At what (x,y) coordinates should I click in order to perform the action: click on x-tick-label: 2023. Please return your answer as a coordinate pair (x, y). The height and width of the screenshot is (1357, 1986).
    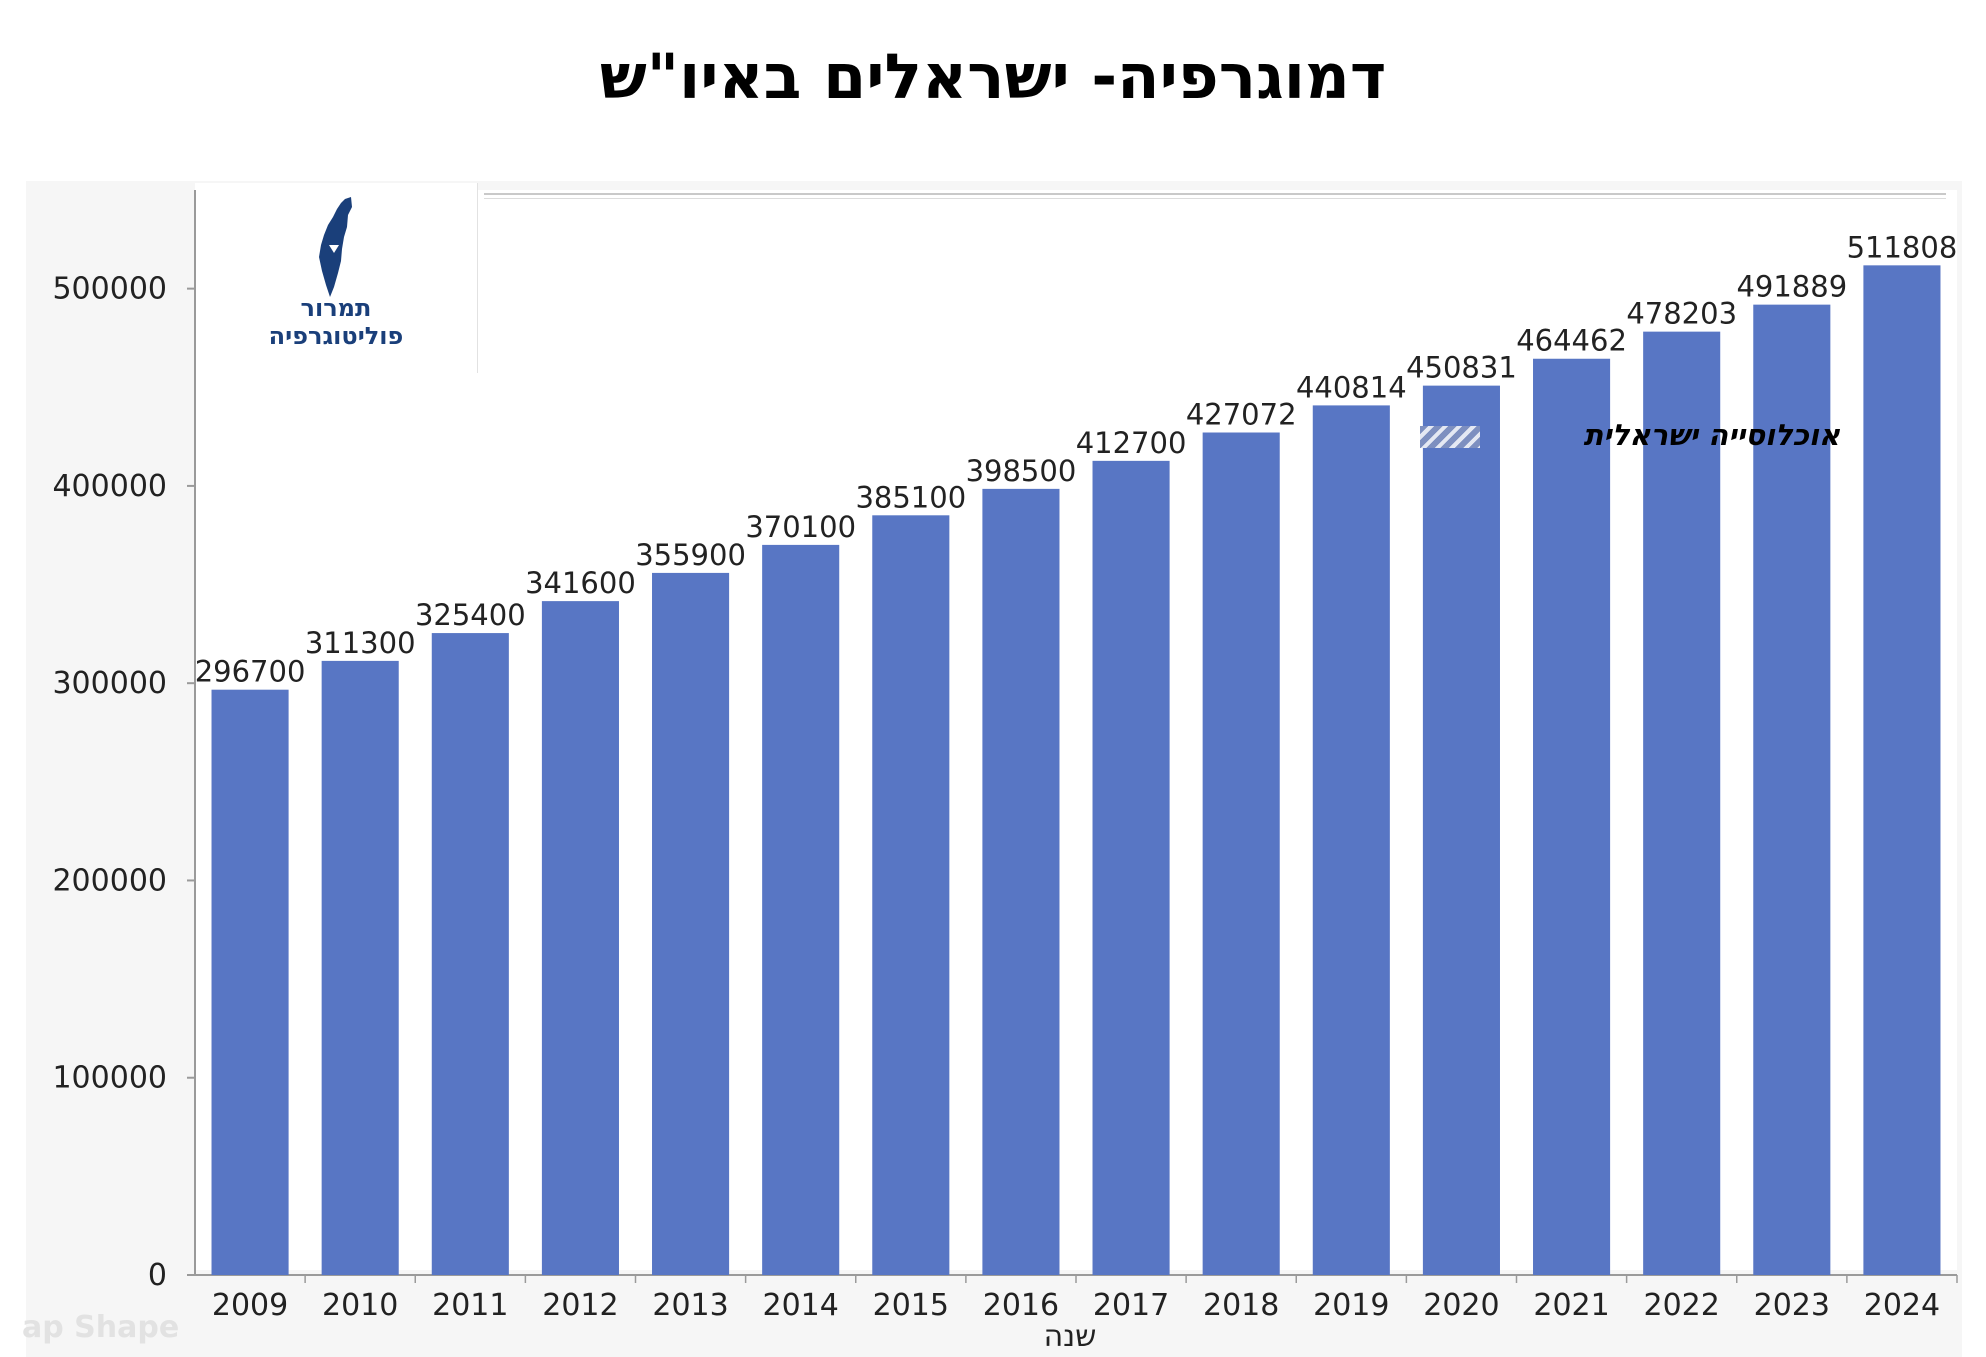
    Looking at the image, I should click on (1792, 1305).